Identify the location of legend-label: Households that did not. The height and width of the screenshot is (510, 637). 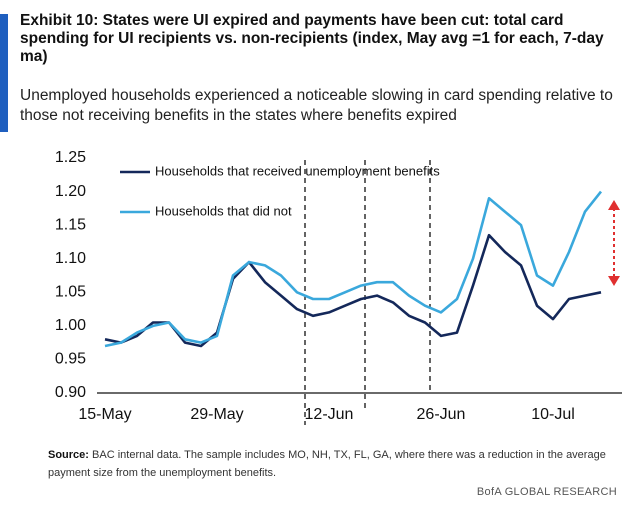
(223, 210).